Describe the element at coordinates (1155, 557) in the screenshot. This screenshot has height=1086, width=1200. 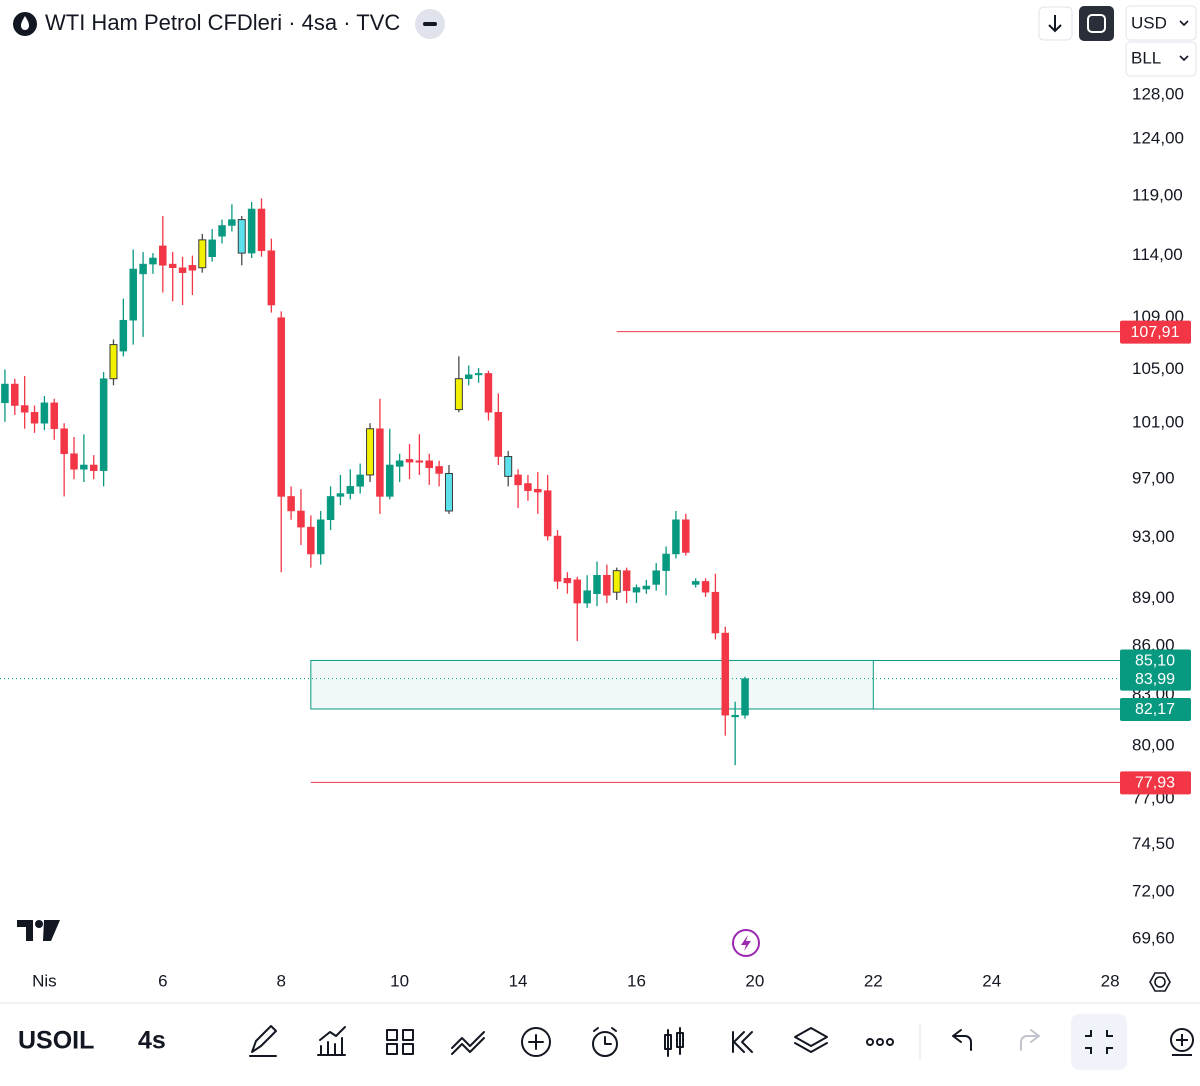
I see `price-badges: 107,91 77,93 85,10 82,17 83,99` at that location.